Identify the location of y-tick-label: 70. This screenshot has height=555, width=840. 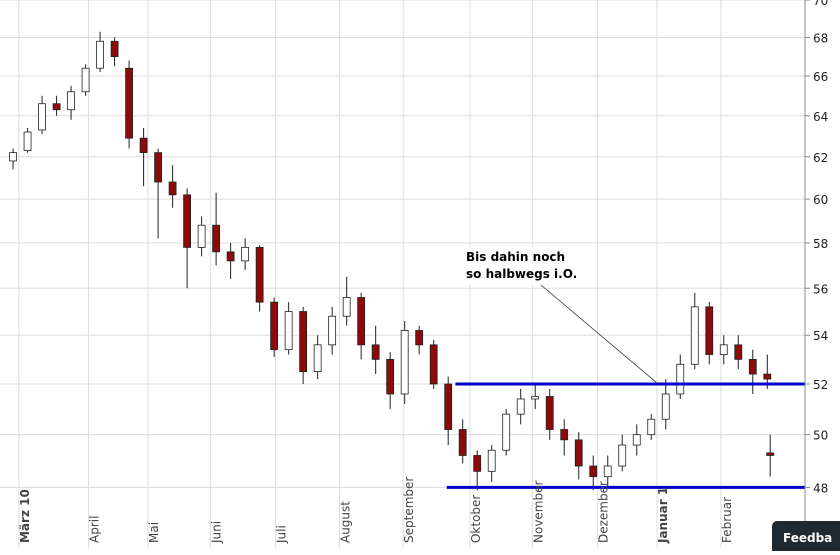
(820, 4).